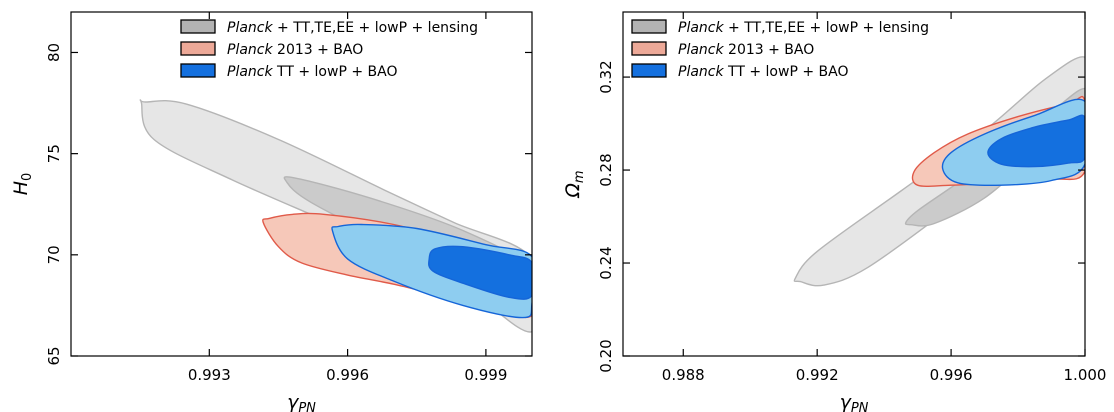  Describe the element at coordinates (574, 184) in the screenshot. I see `y-axis-label: Ωm` at that location.